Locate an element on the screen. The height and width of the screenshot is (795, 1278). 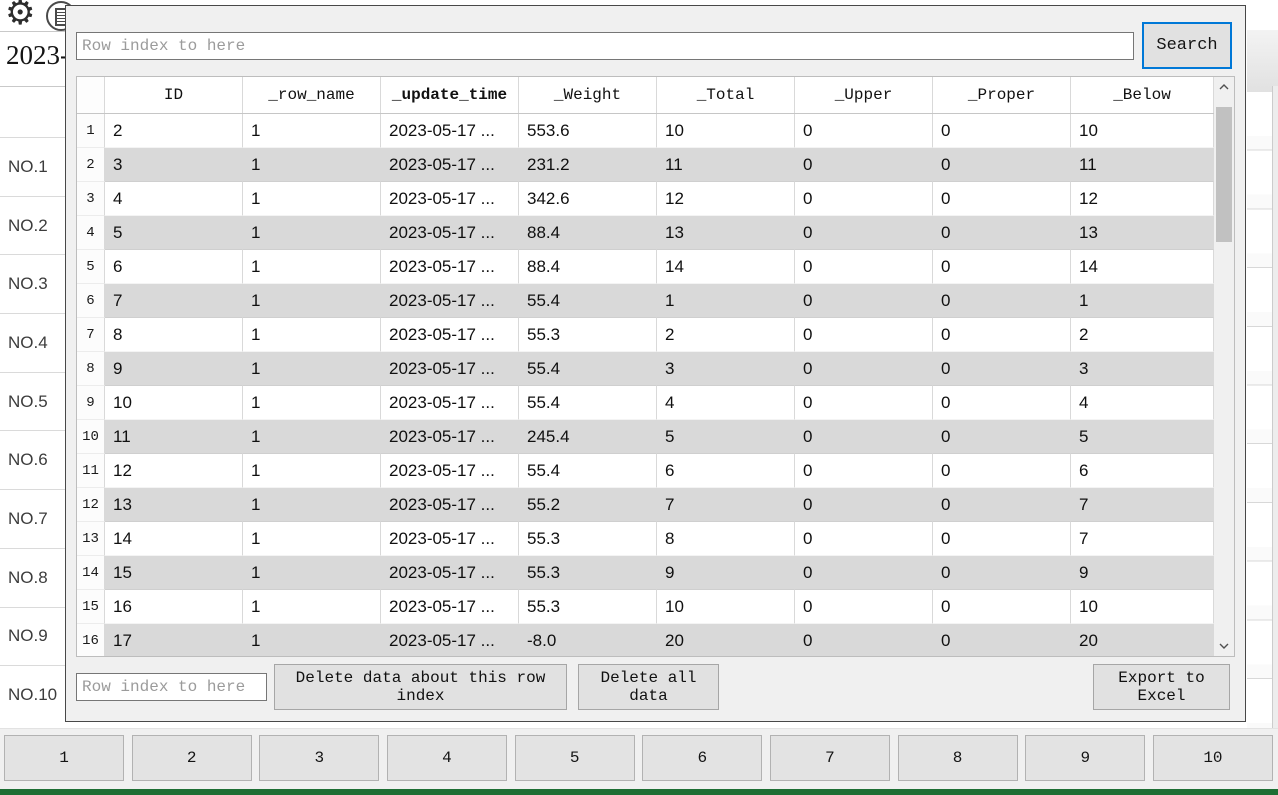
table-row: 3 4 1 2023-05-17 ... 342.6 12 0 0 12 is located at coordinates (645, 199).